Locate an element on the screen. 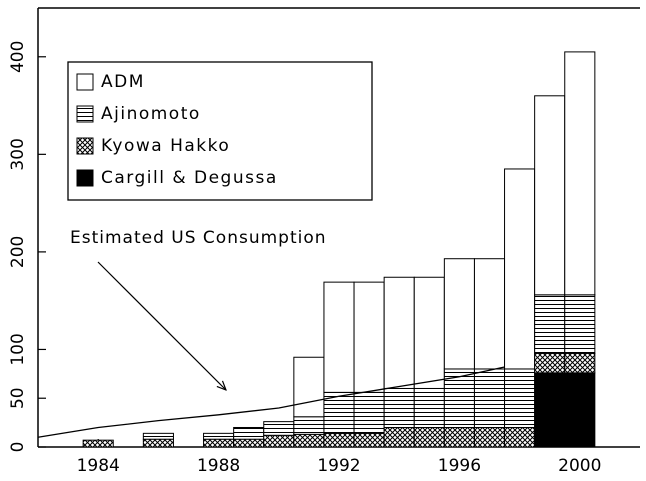 The image size is (646, 481). y-tick-label: 0 is located at coordinates (18, 447).